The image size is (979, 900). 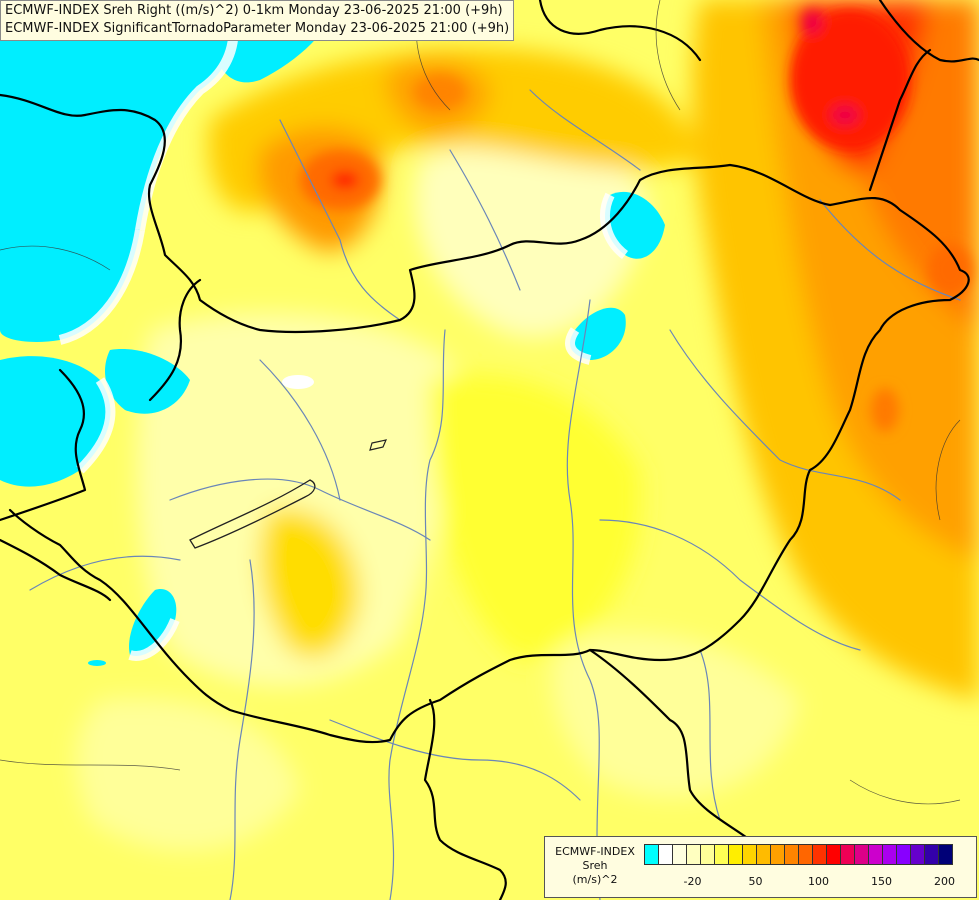 I want to click on legend-tick-label: 150, so click(x=881, y=881).